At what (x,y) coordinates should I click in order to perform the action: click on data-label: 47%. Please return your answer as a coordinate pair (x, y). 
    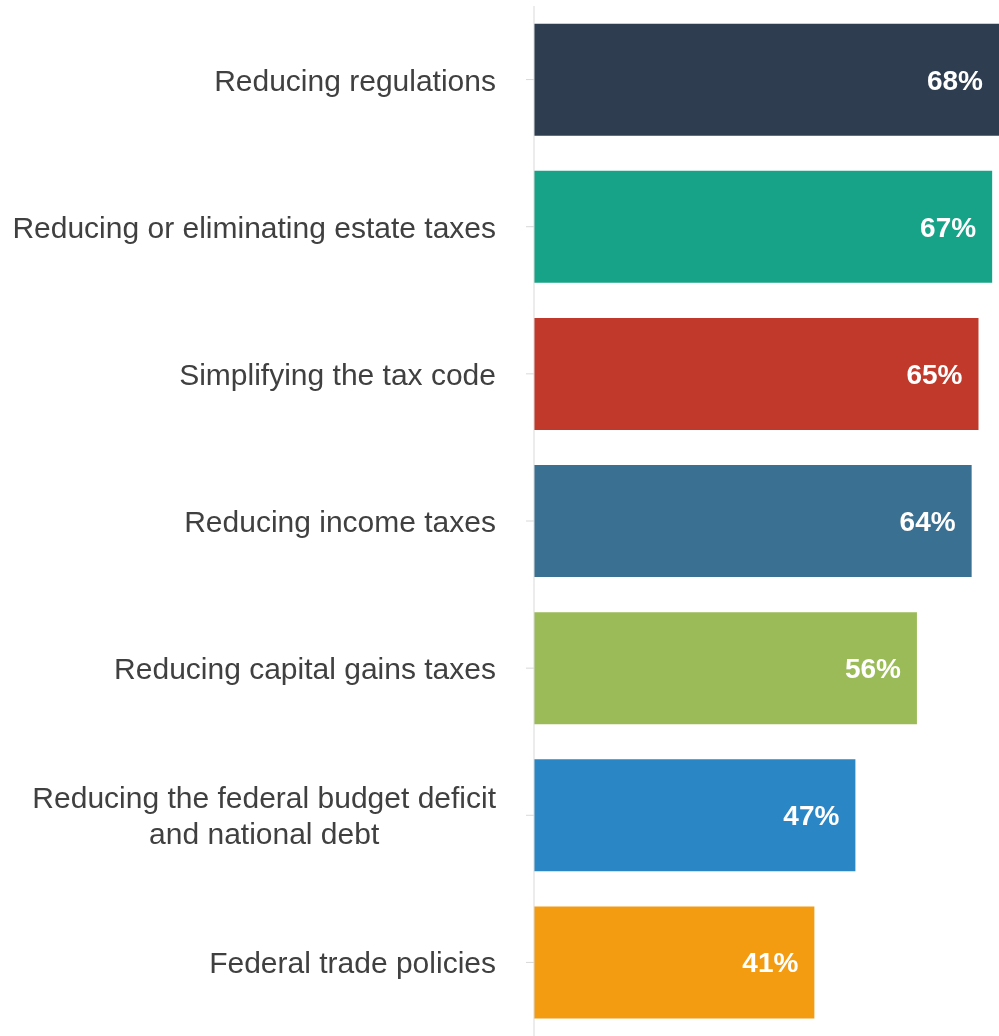
    Looking at the image, I should click on (811, 816).